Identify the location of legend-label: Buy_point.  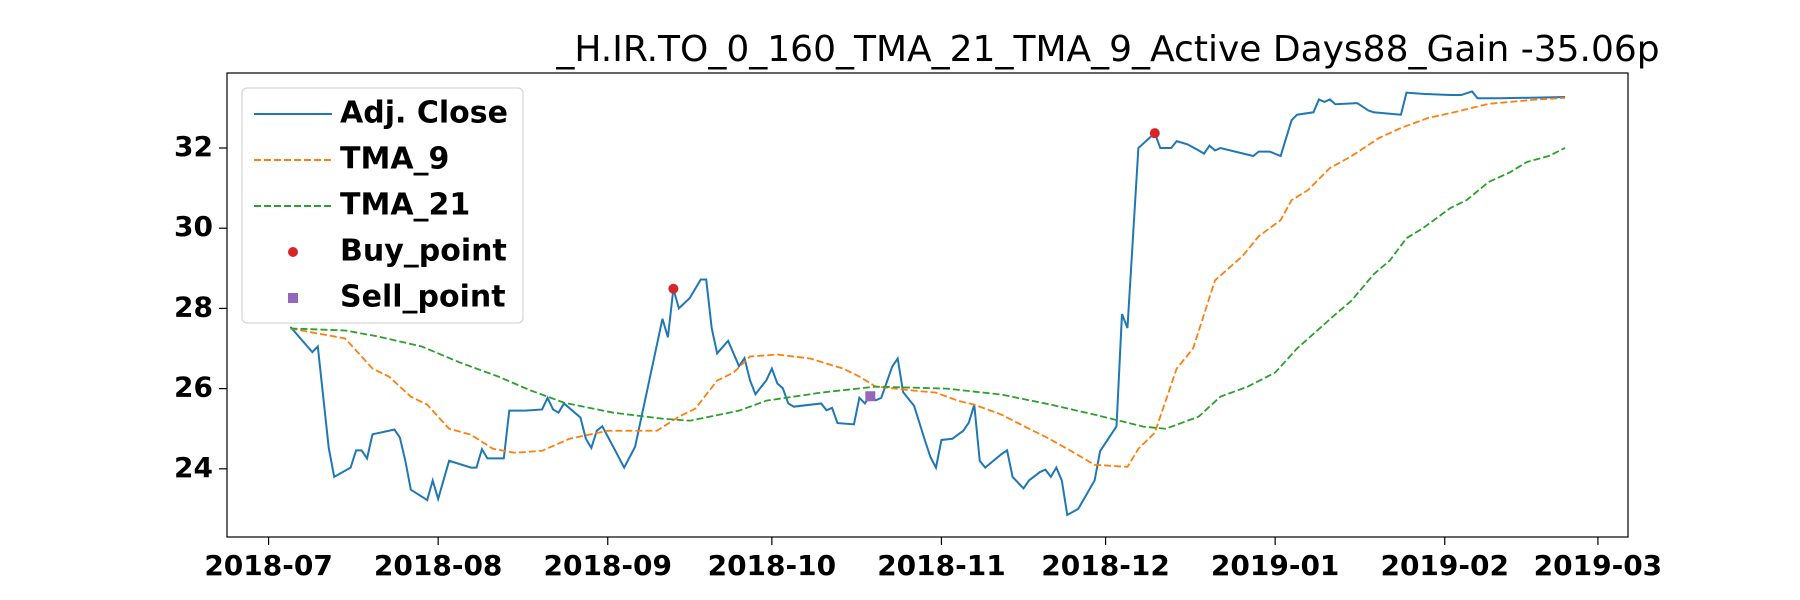
(423, 251).